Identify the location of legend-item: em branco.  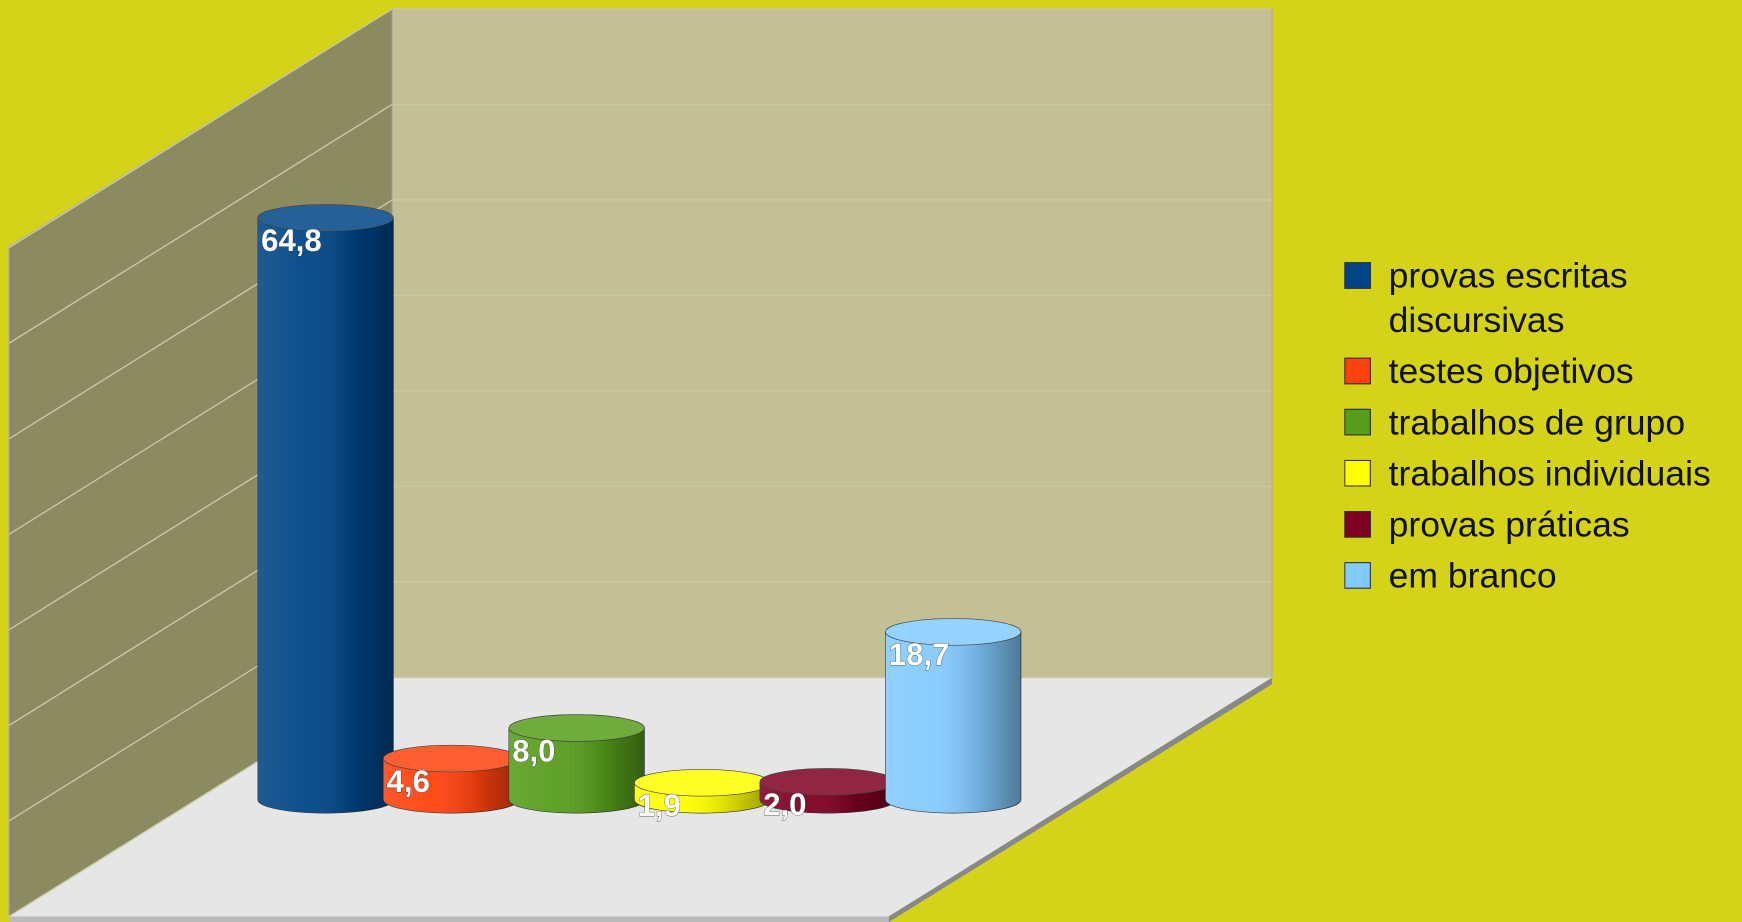
(1533, 575).